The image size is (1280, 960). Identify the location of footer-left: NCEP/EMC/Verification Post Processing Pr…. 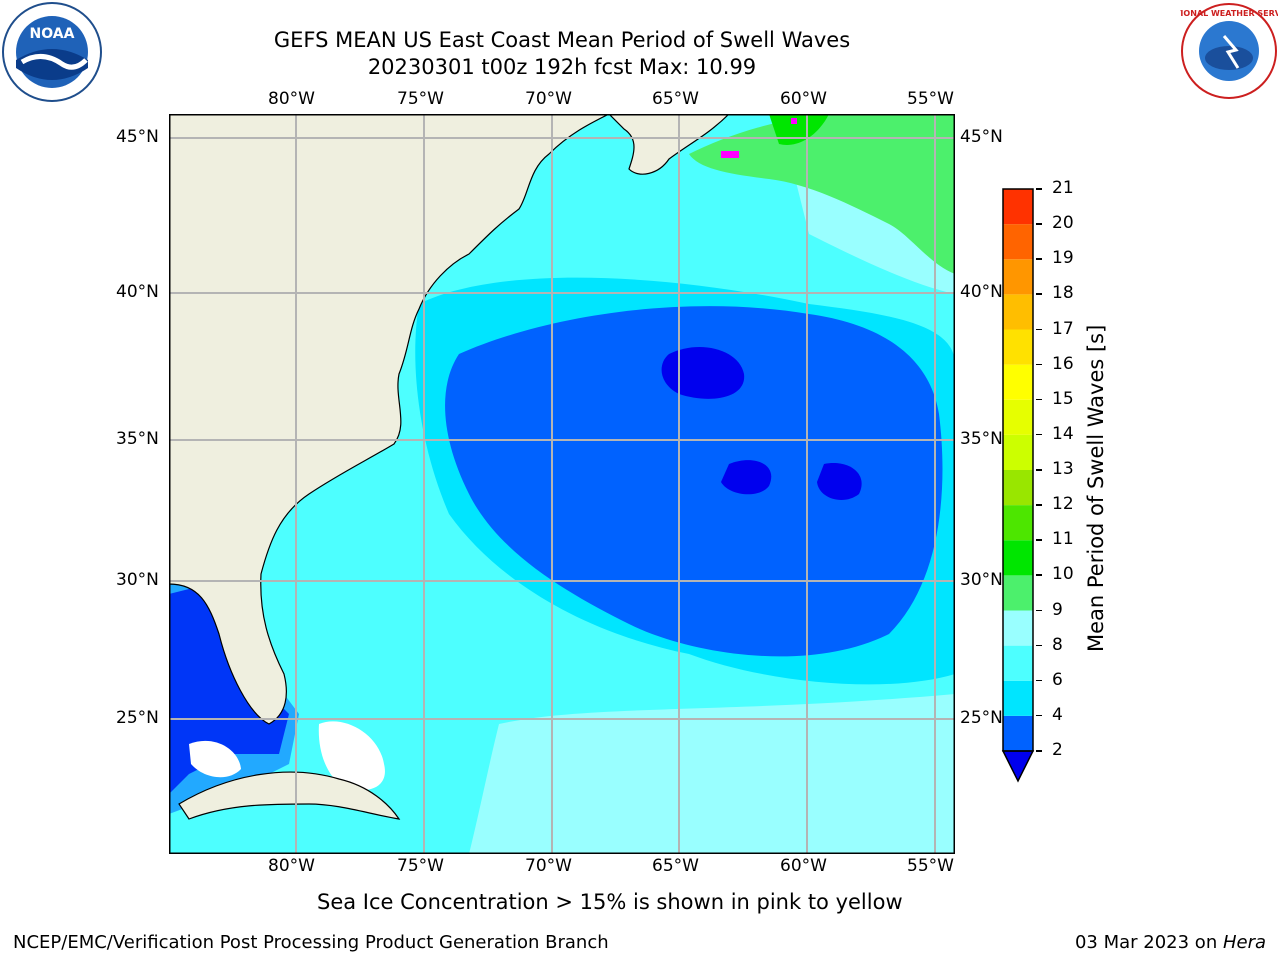
(311, 942).